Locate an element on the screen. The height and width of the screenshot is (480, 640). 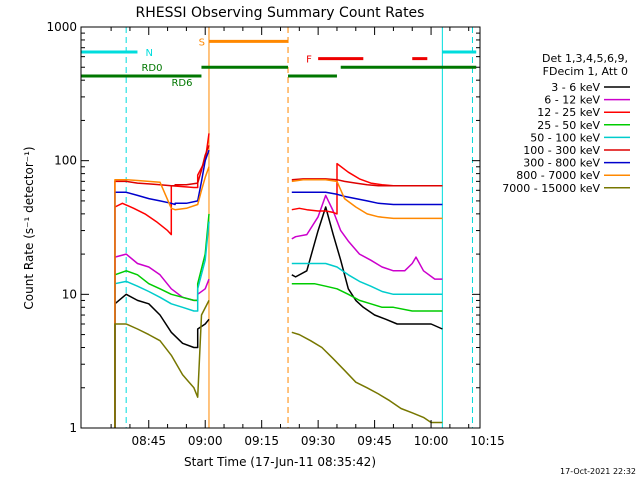
flag-label: N is located at coordinates (148, 53).